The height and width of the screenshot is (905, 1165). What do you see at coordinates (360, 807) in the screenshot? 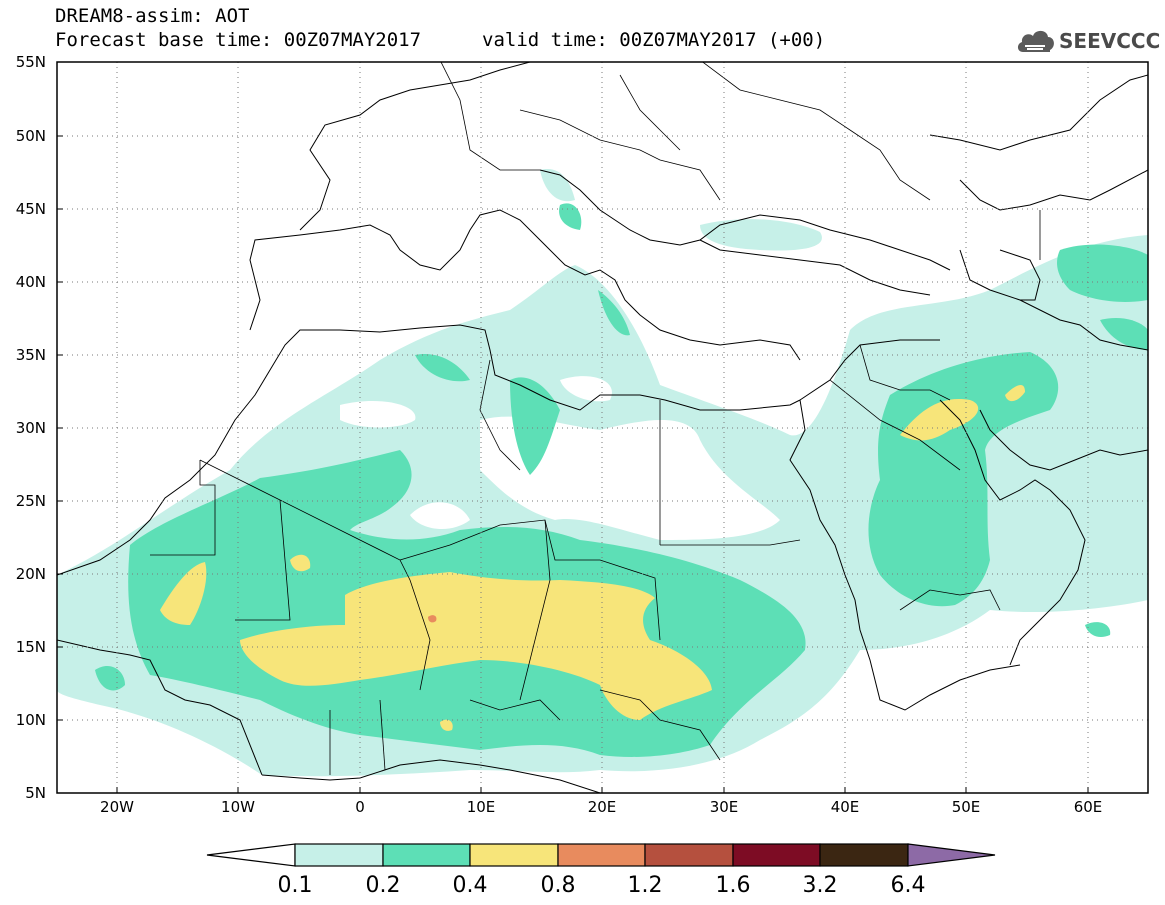
I see `lon-label: 0` at bounding box center [360, 807].